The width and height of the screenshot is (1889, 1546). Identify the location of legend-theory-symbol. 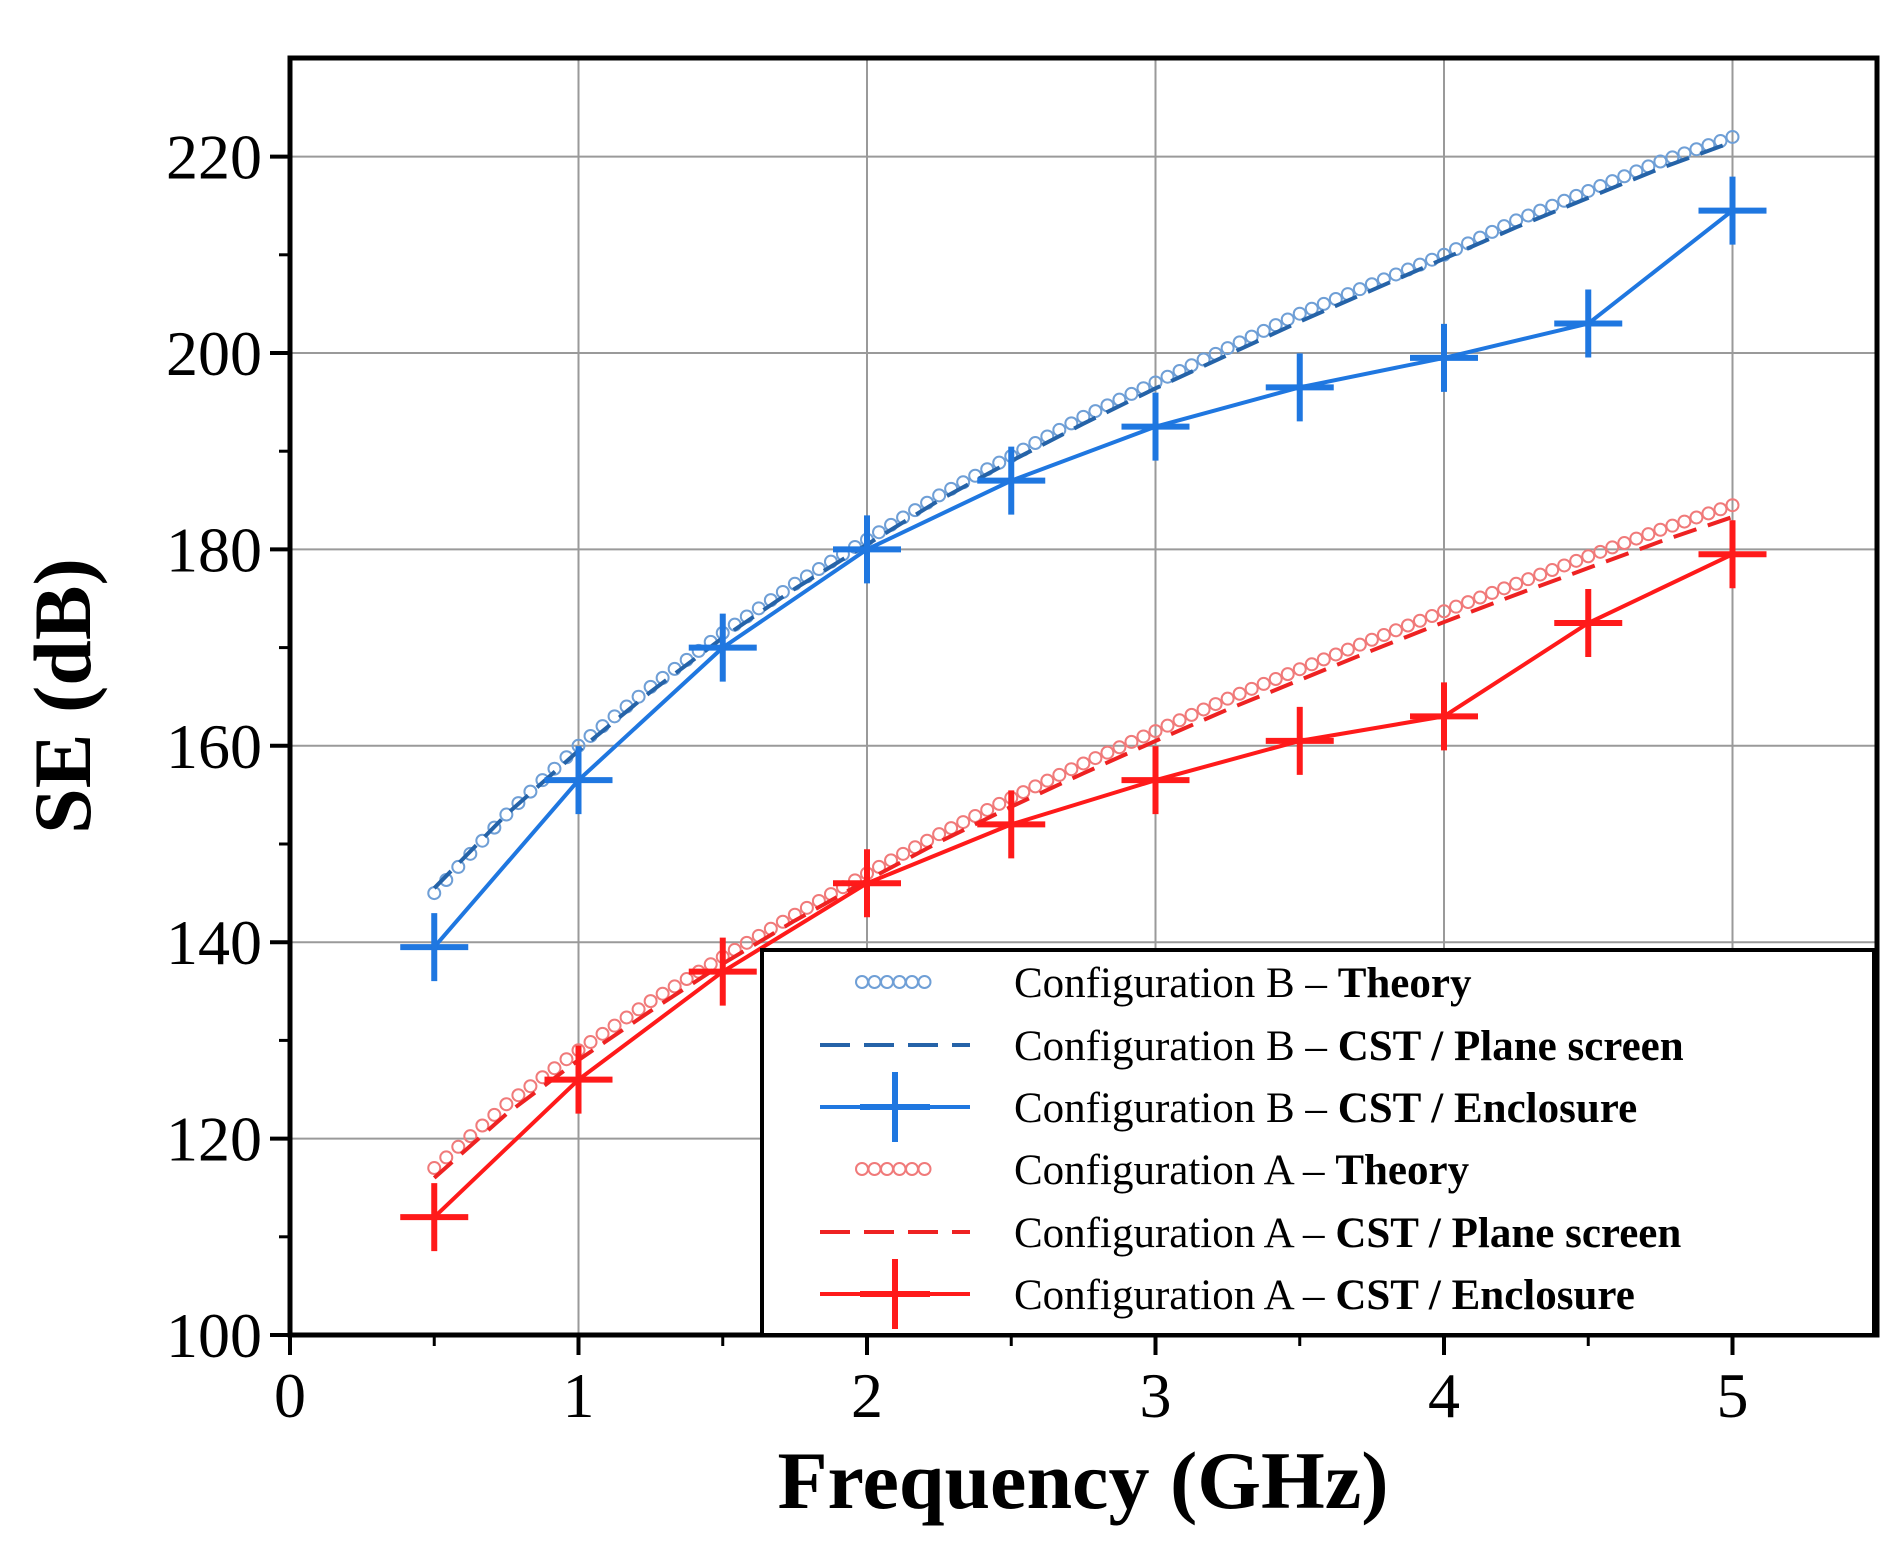
(924, 1169).